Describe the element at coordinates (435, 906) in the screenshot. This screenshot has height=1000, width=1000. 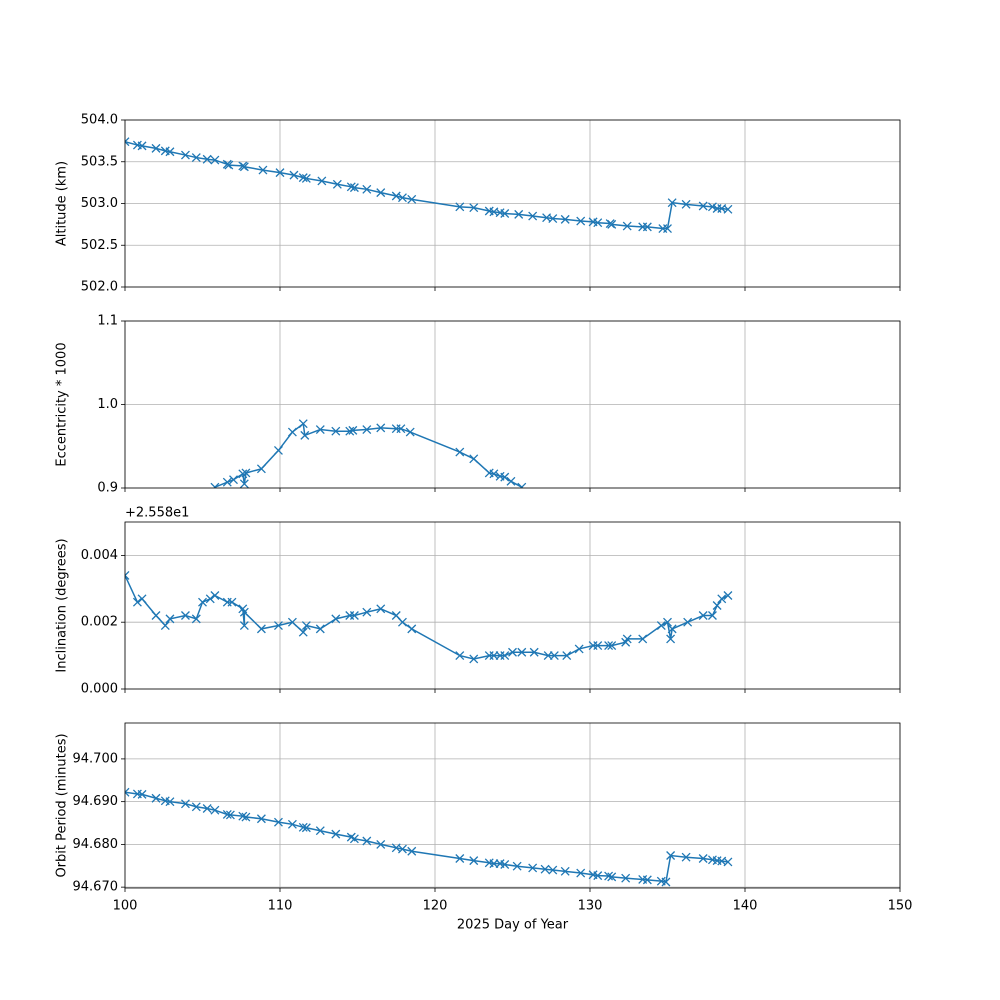
I see `x-tick-label: 120` at that location.